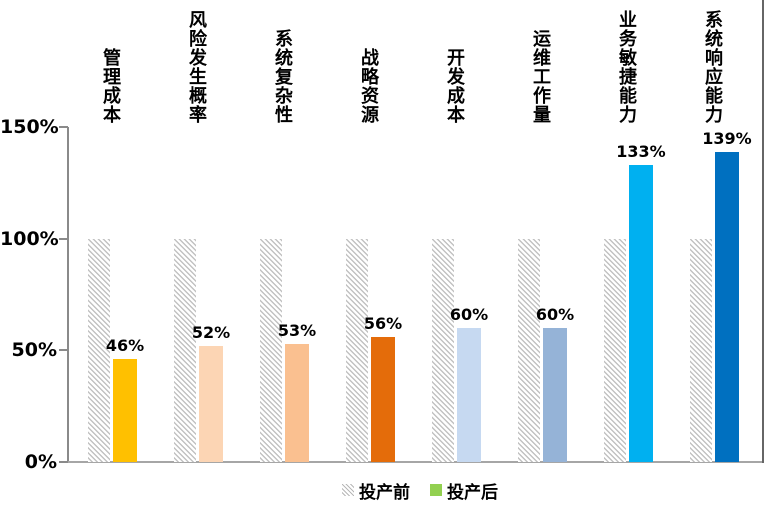 This screenshot has height=516, width=766. What do you see at coordinates (348, 490) in the screenshot?
I see `legend-swatch-hatched-icon` at bounding box center [348, 490].